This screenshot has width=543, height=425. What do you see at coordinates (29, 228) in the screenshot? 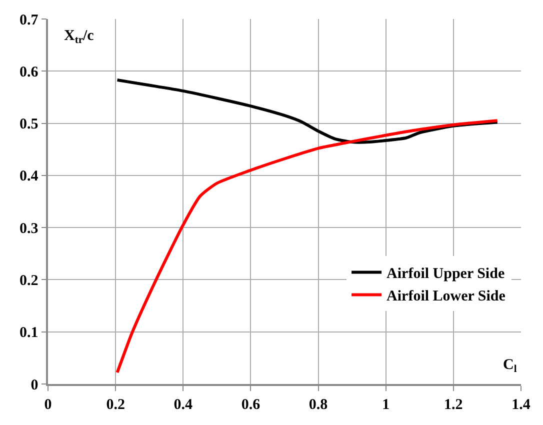
I see `y-tick-label: 0.3` at bounding box center [29, 228].